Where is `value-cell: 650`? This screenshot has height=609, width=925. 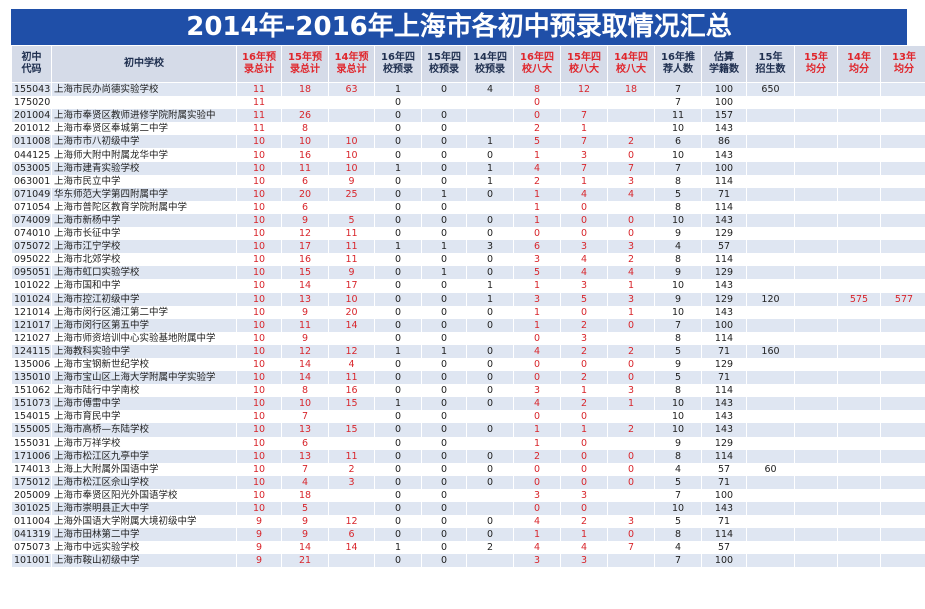
value-cell: 650 is located at coordinates (770, 89).